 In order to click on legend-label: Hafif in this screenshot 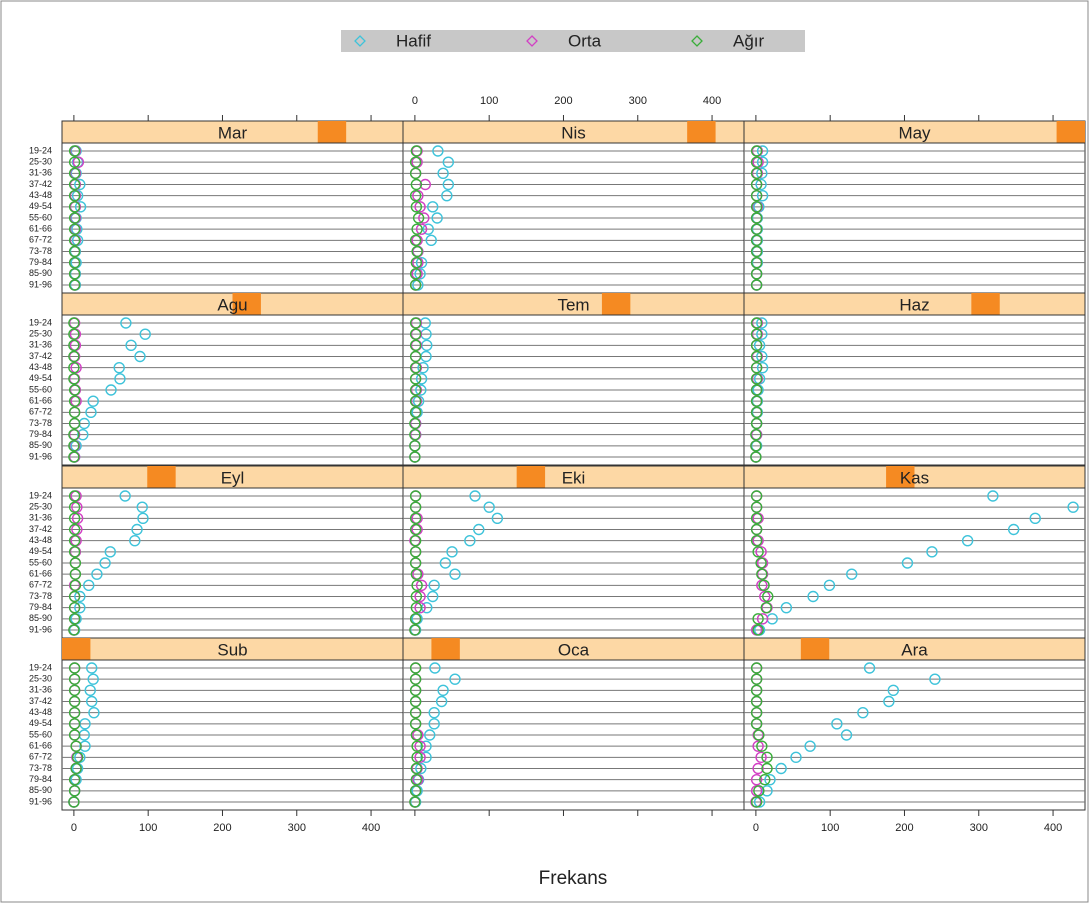, I will do `click(413, 40)`.